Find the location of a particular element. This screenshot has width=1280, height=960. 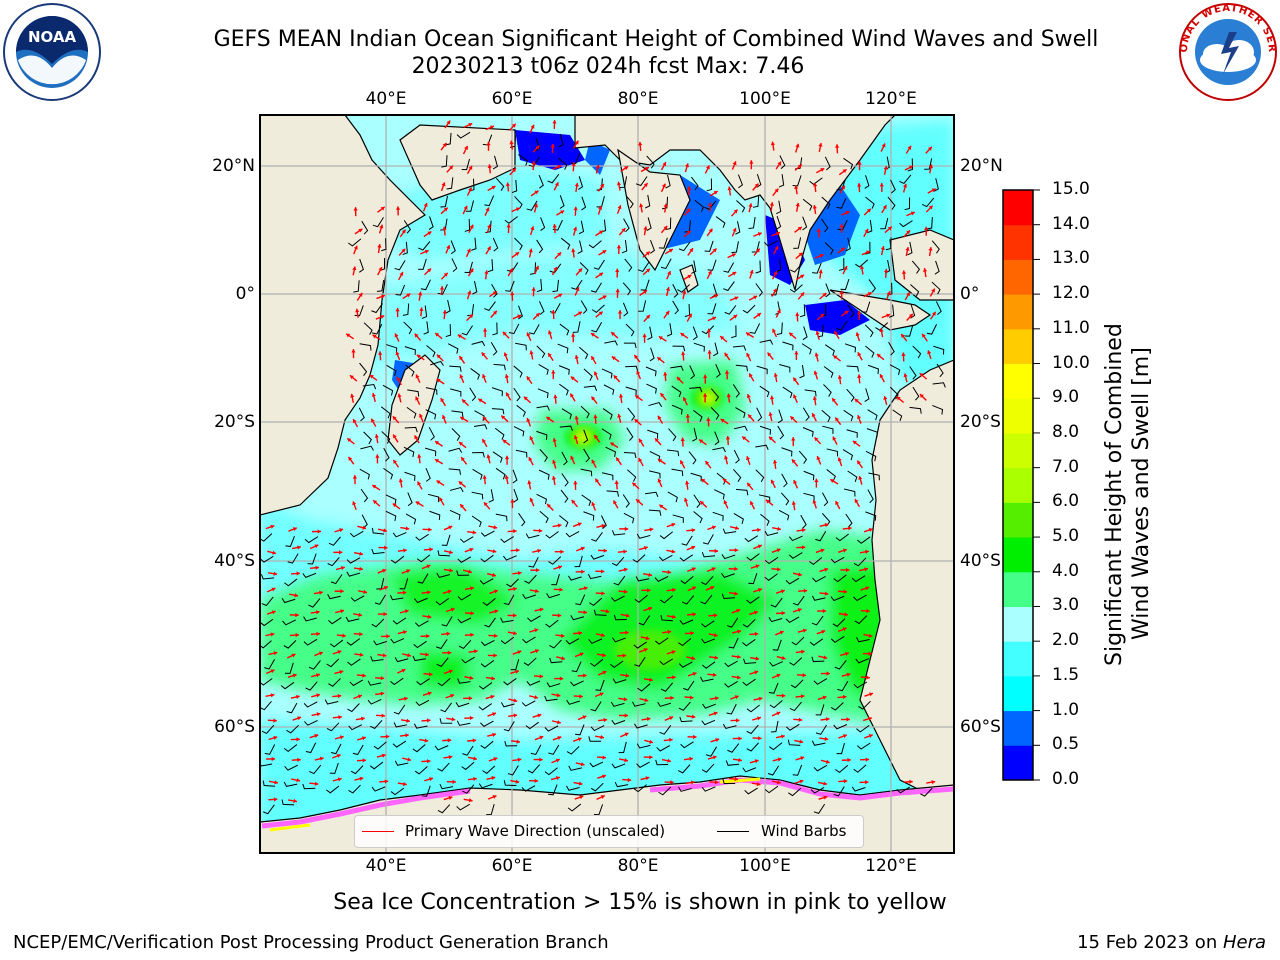

footer-date-text: 15 Feb 2023 on is located at coordinates (1150, 942).